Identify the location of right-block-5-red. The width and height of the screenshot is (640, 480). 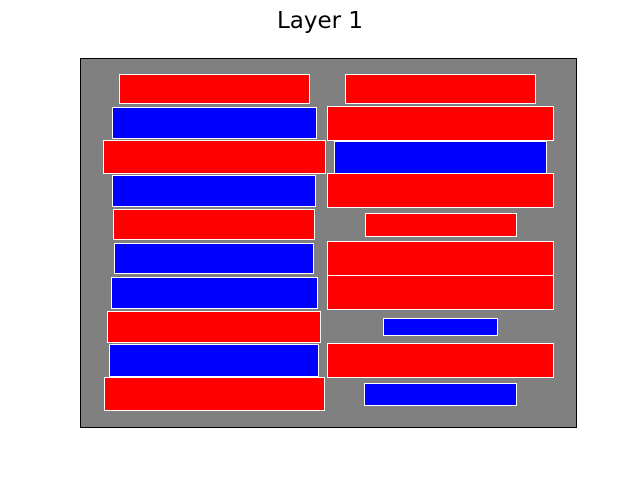
(441, 225).